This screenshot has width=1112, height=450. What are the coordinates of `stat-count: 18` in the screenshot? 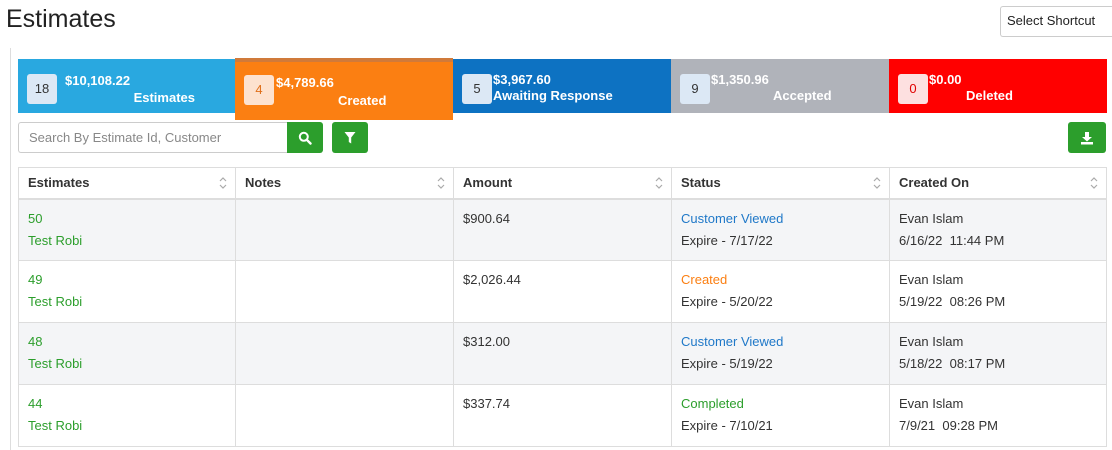 It's located at (42, 89).